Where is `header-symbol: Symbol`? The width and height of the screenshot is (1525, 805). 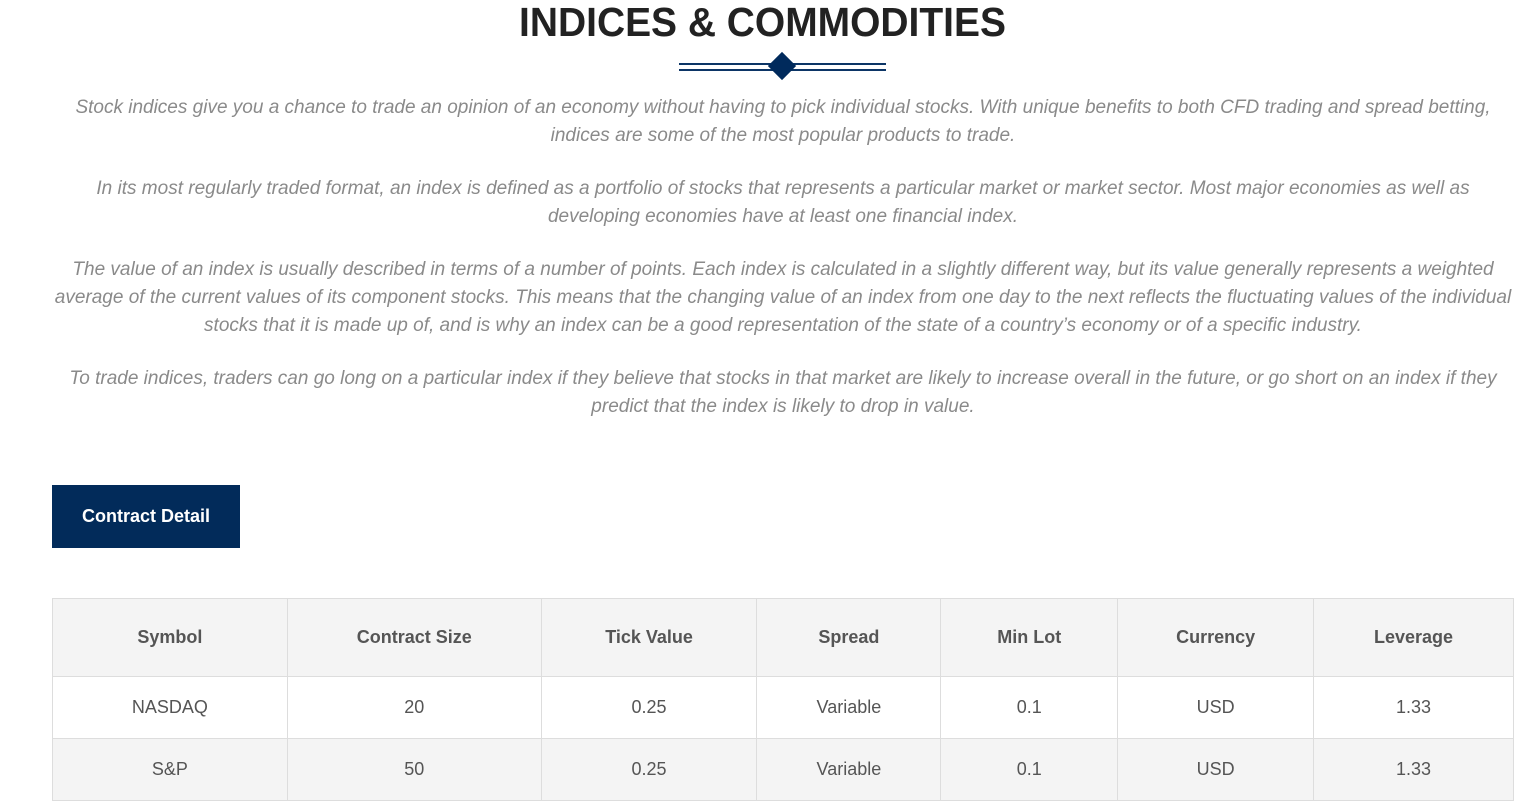 header-symbol: Symbol is located at coordinates (170, 637).